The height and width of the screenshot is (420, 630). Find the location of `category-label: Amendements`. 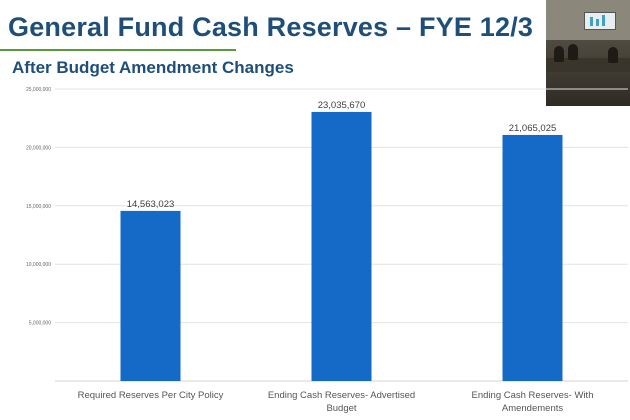

category-label: Amendements is located at coordinates (533, 408).